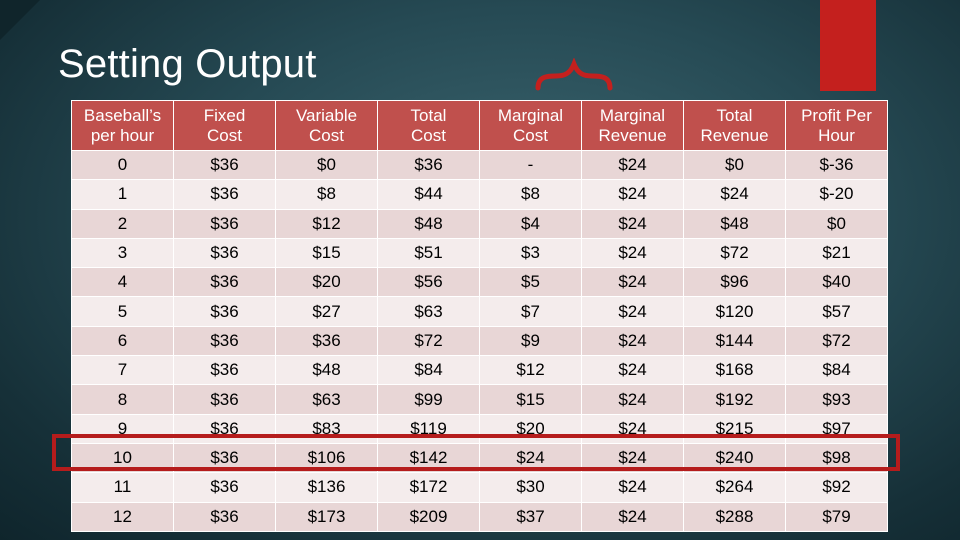 This screenshot has width=960, height=540. Describe the element at coordinates (122, 370) in the screenshot. I see `table-cell: 7` at that location.